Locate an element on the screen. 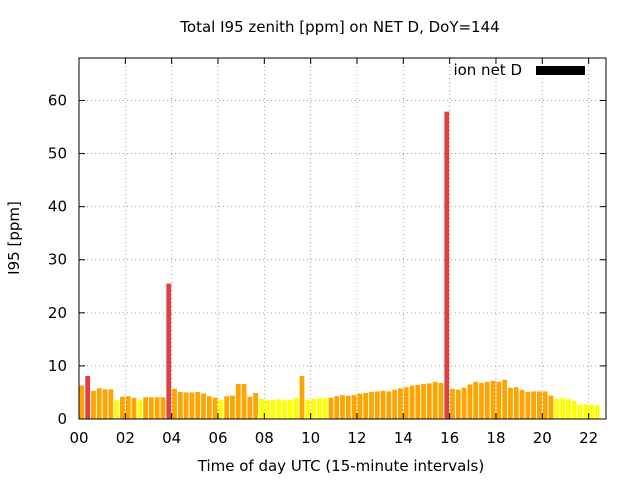 This screenshot has width=640, height=480. x-tick-label: 08 is located at coordinates (264, 438).